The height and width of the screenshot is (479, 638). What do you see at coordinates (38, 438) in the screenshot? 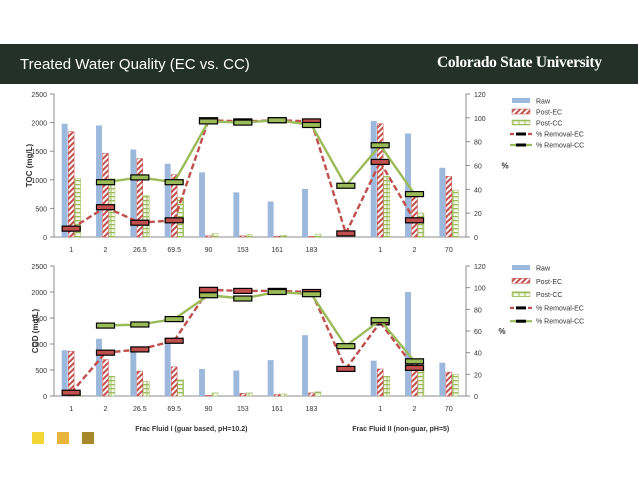
I see `decor-square-yellow` at bounding box center [38, 438].